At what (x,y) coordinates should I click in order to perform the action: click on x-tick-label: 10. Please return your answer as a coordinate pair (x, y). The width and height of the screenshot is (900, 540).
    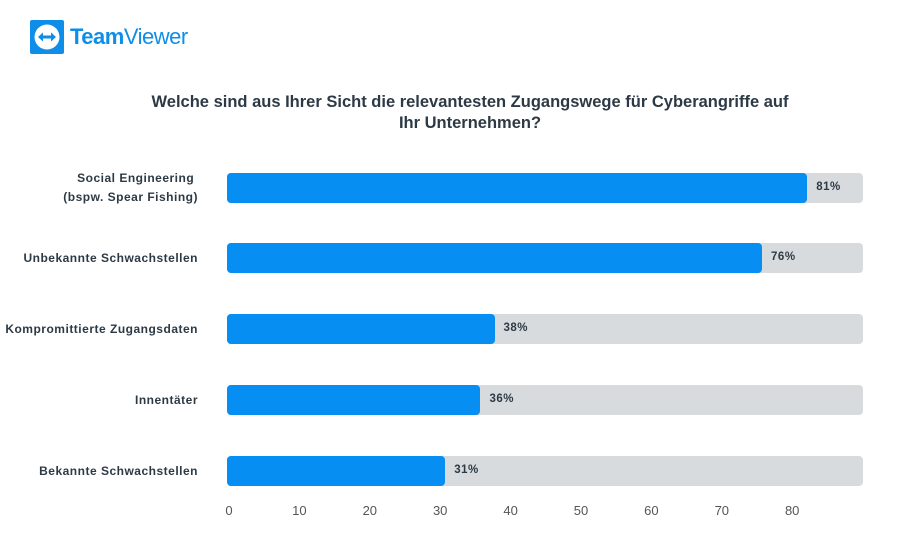
    Looking at the image, I should click on (299, 510).